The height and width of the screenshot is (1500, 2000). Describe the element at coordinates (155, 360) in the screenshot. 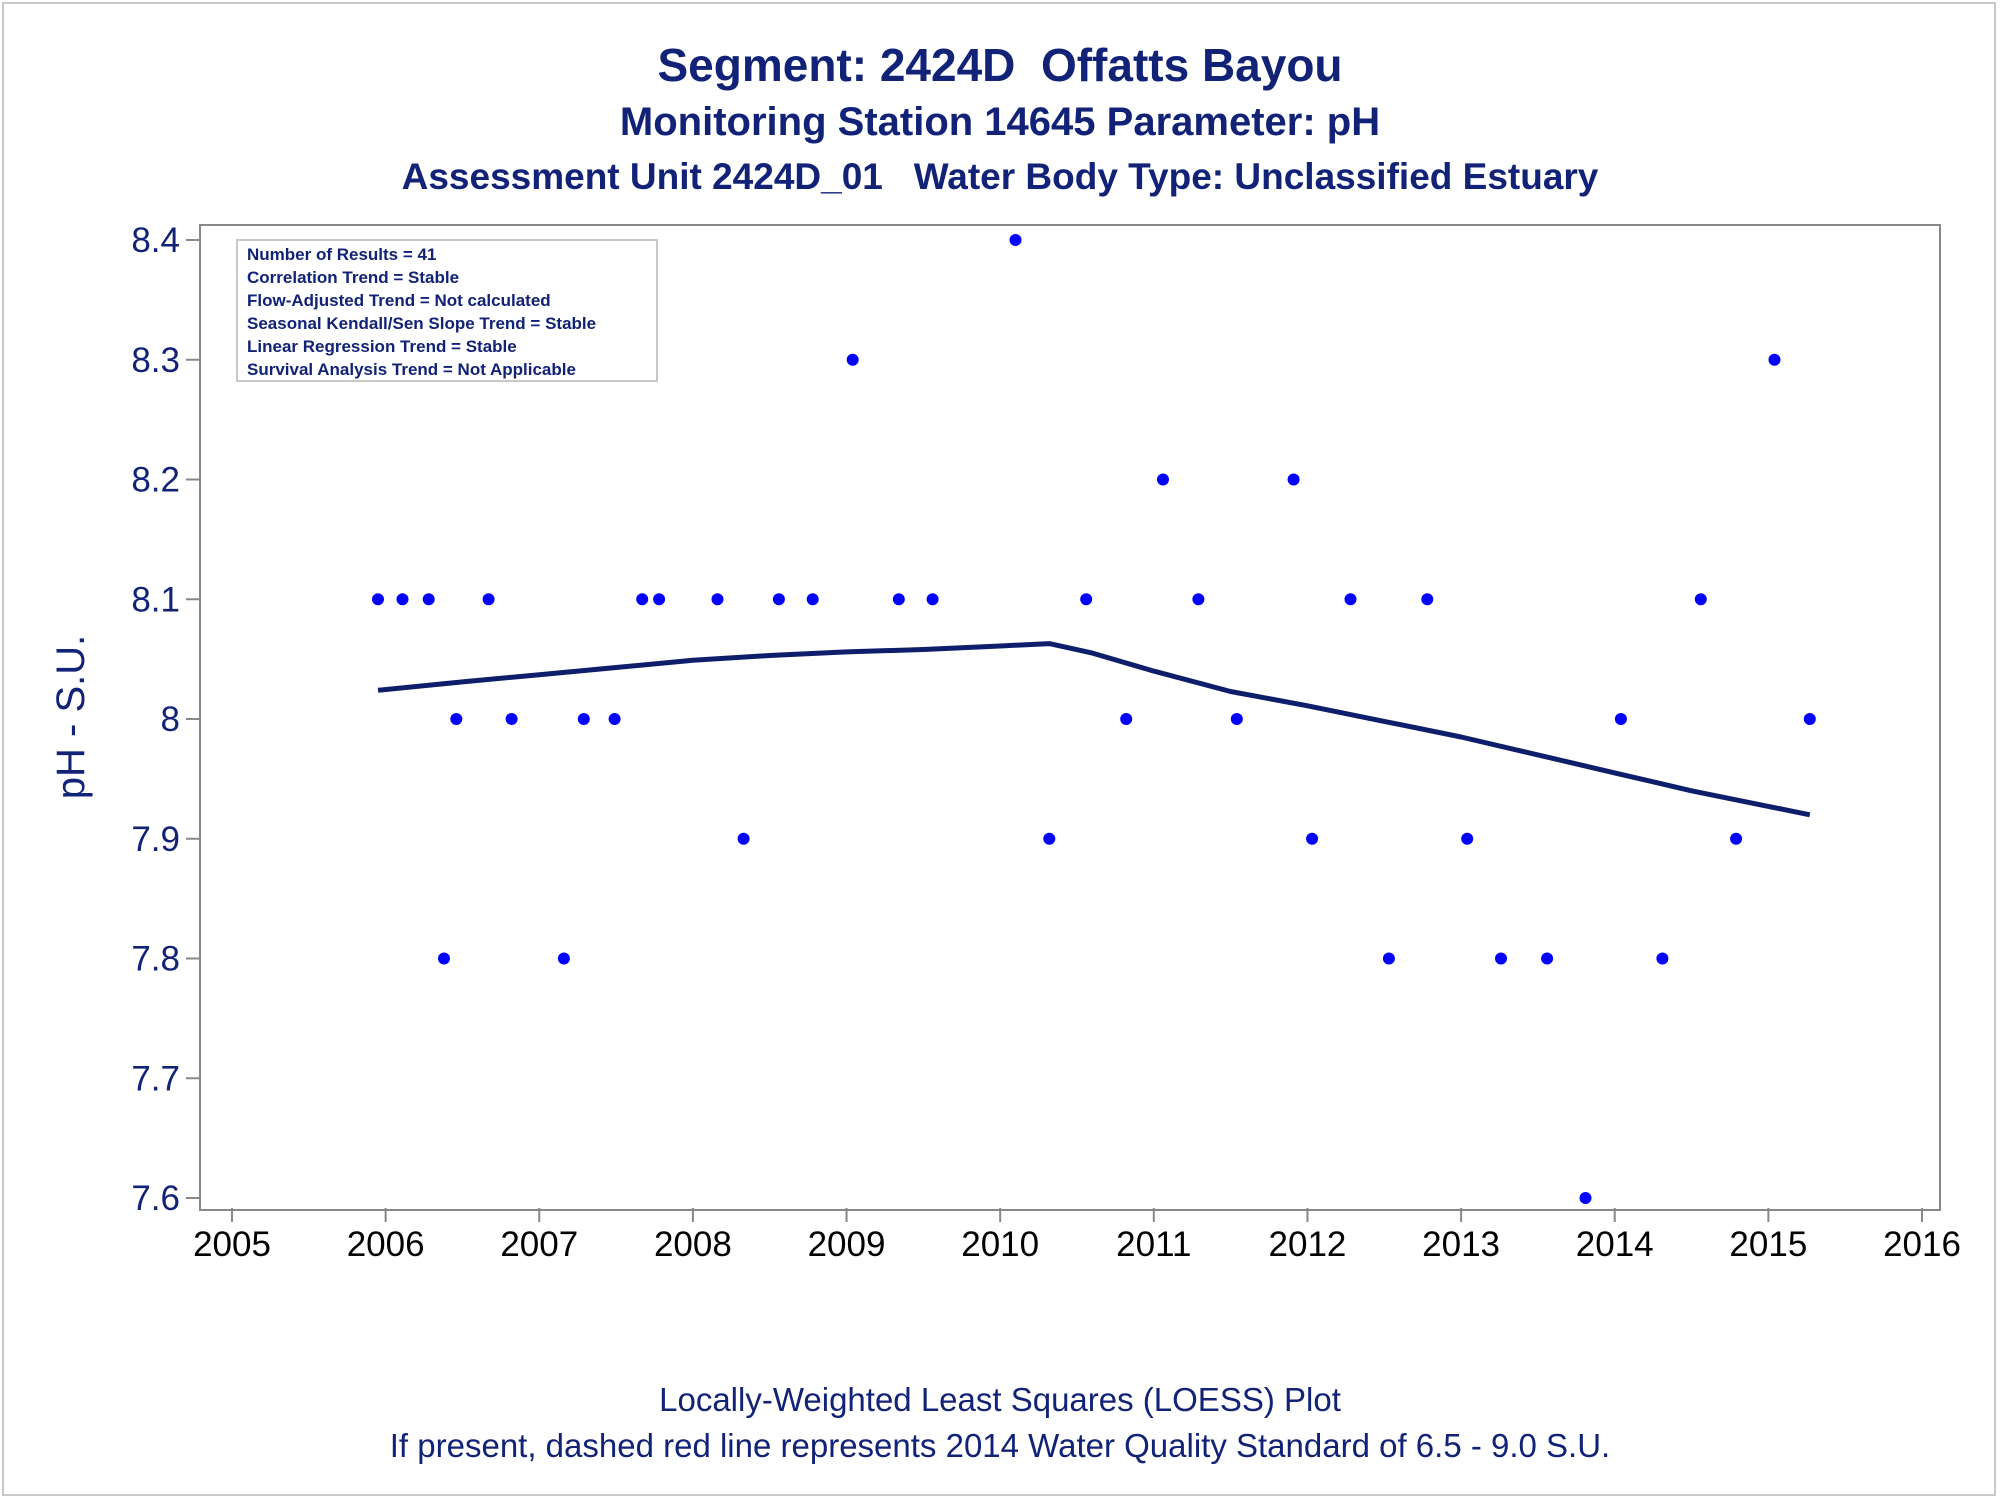

I see `y-tick-label: 8.3` at that location.